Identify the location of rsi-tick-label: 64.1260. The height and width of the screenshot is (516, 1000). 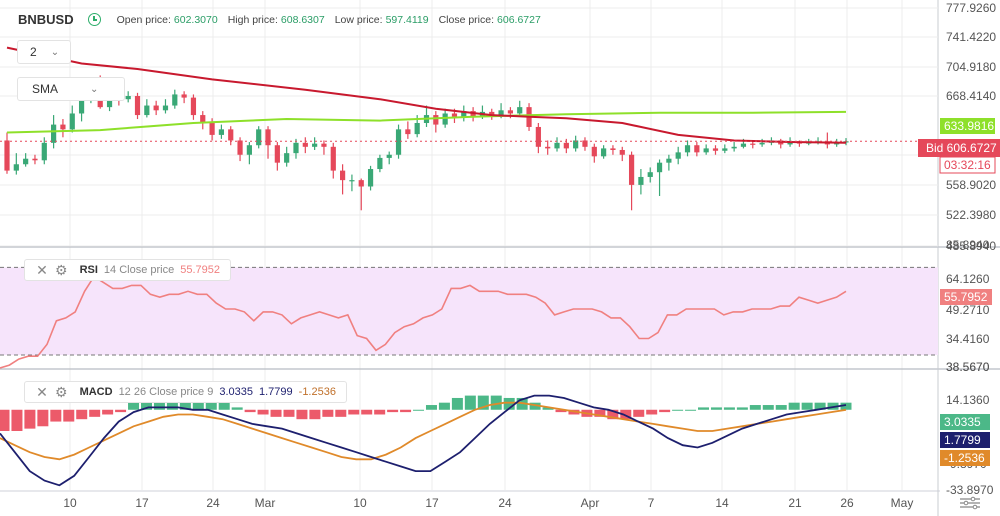
(968, 279).